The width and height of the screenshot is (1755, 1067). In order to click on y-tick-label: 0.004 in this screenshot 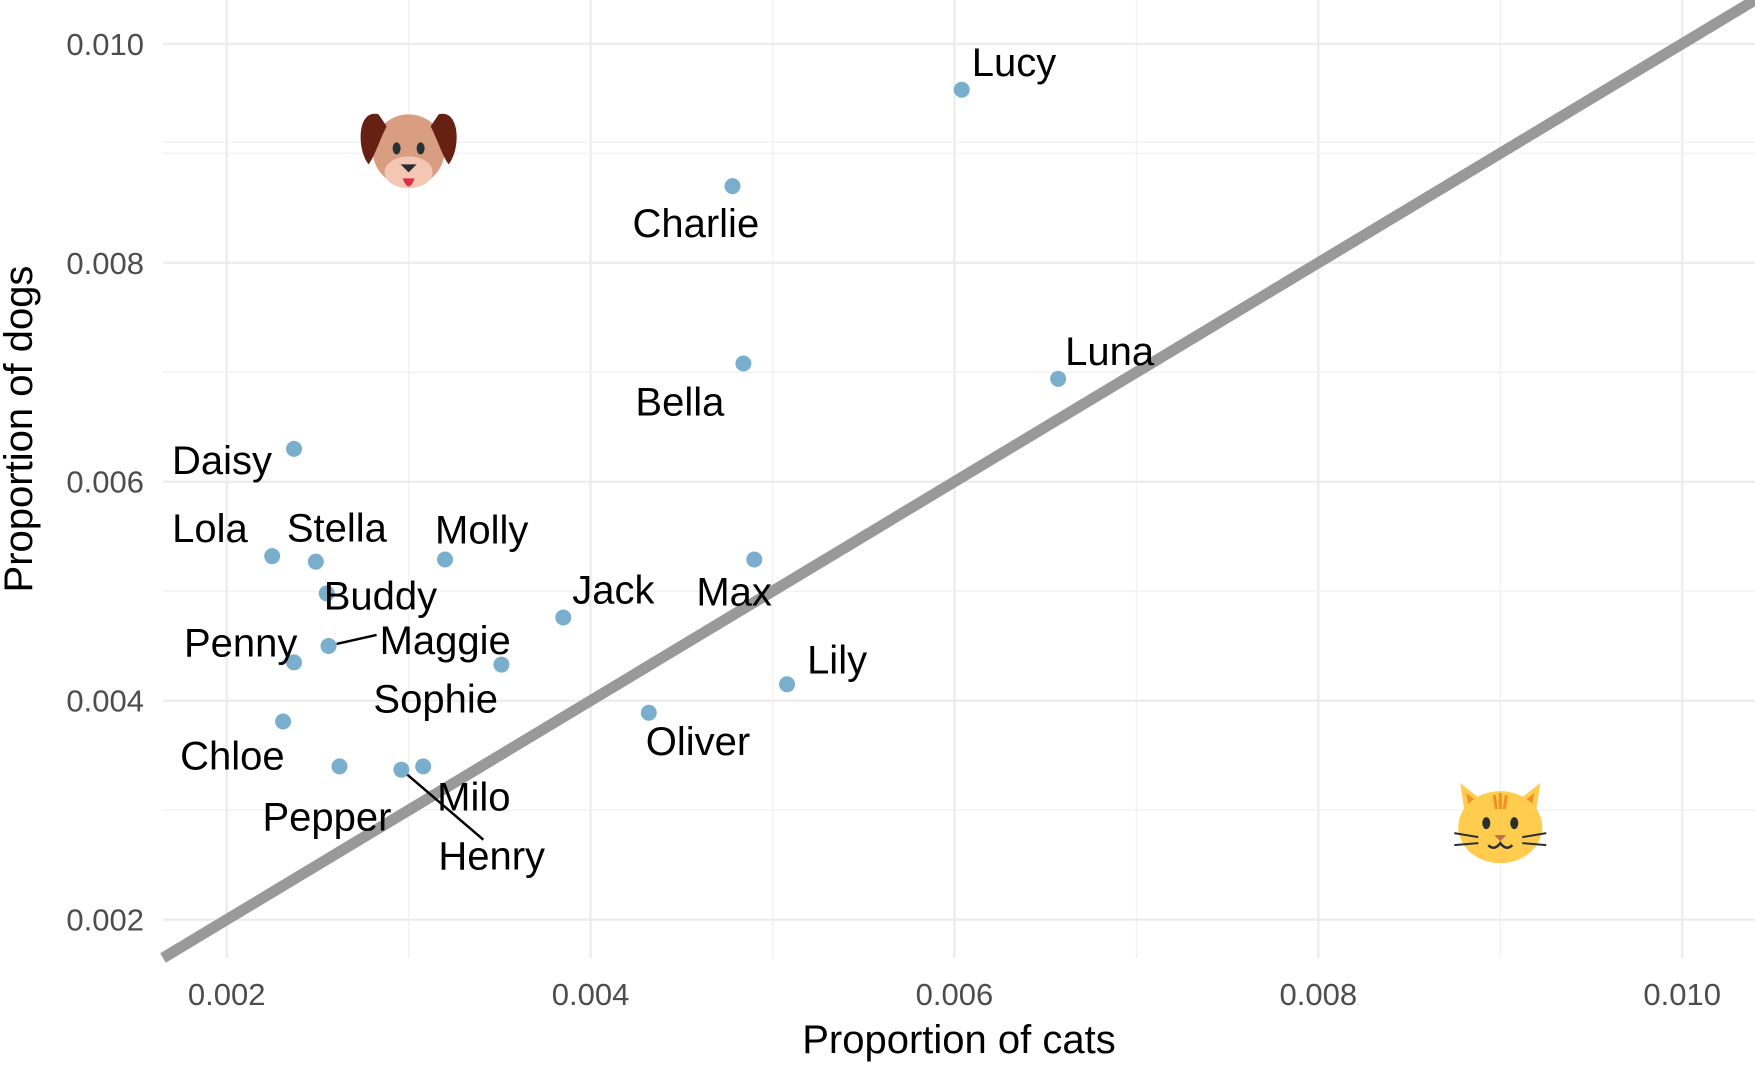, I will do `click(105, 701)`.